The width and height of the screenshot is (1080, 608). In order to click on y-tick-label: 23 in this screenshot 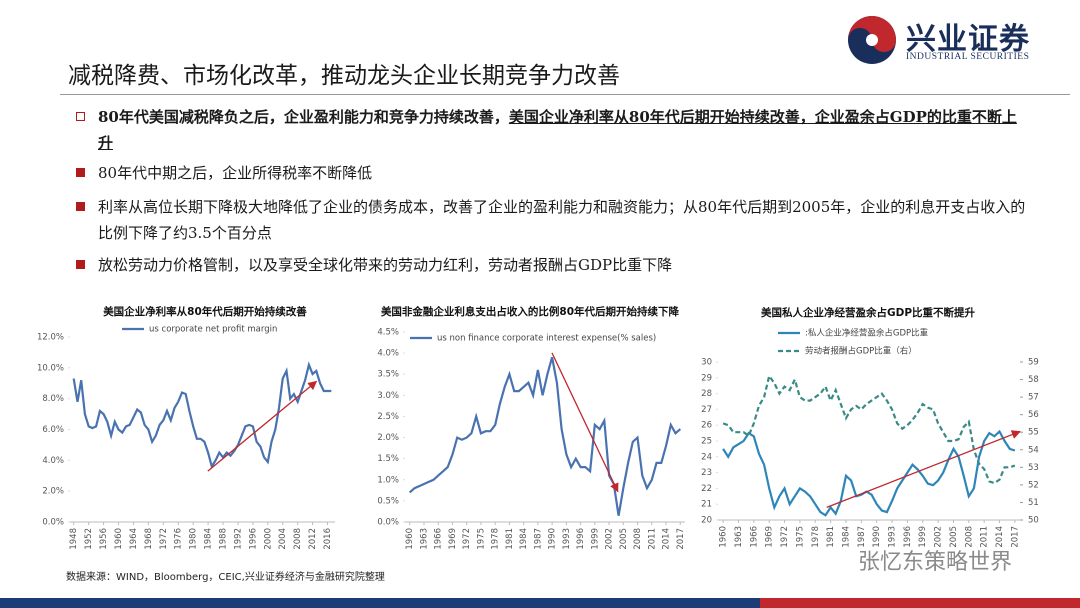, I will do `click(706, 473)`.